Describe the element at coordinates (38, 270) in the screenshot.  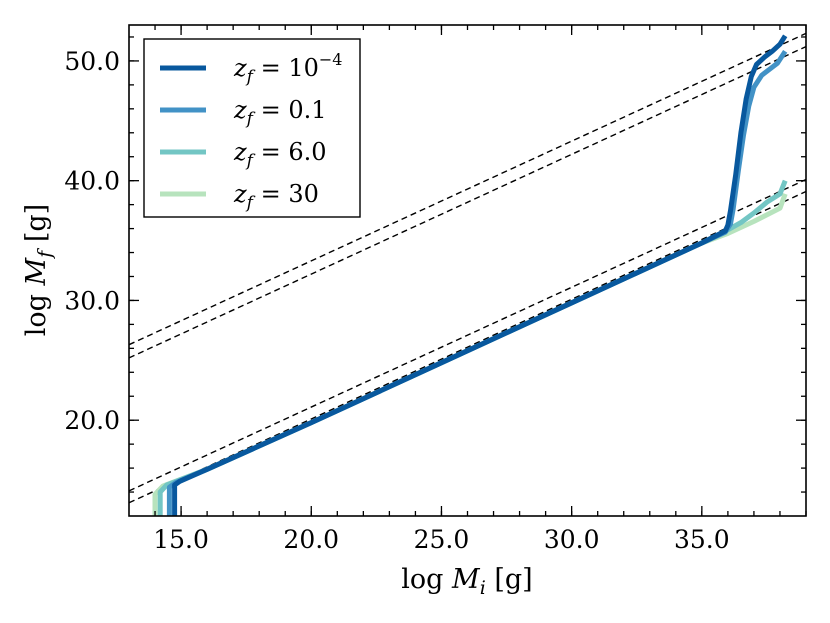
I see `y-axis-label: log Mf [g]` at that location.